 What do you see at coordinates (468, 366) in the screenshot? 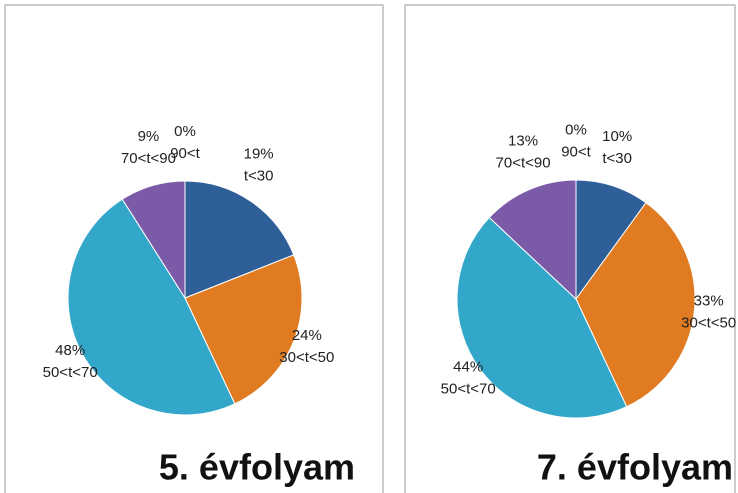
I see `data-label: 44%` at bounding box center [468, 366].